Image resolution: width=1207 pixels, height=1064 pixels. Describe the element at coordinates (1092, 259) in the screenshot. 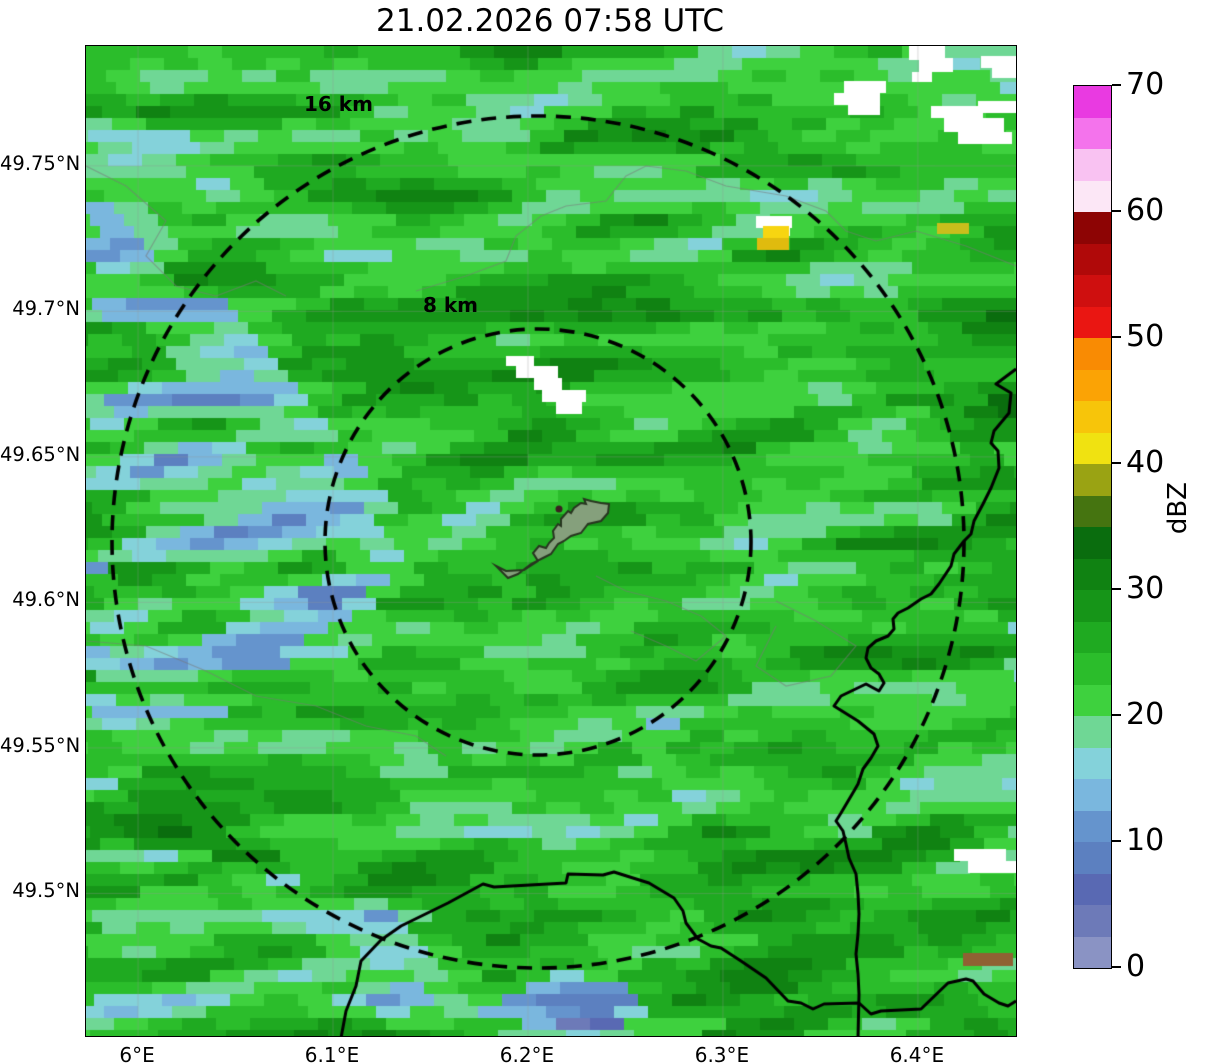

I see `colorbar-segment-55-57.5dbz` at that location.